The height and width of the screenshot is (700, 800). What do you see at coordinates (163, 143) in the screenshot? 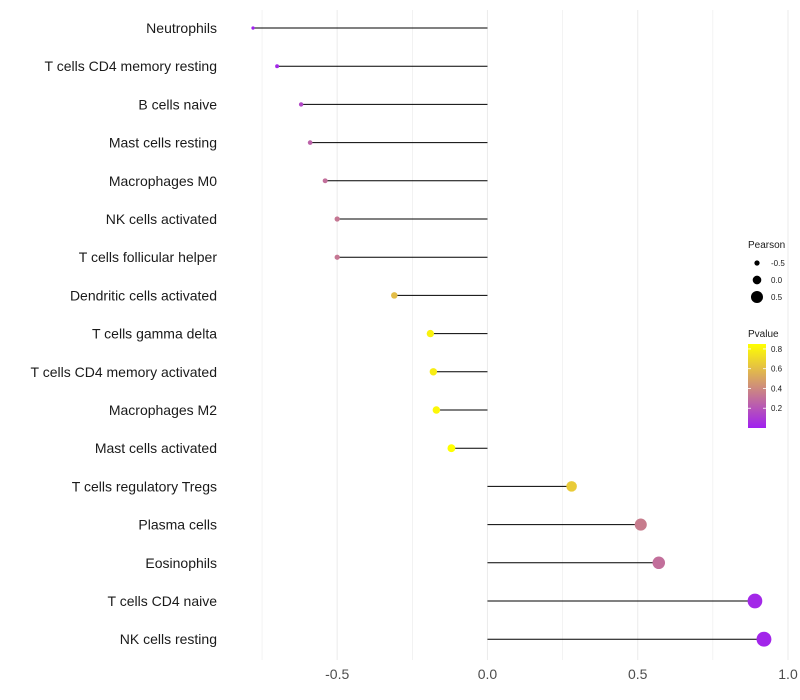
I see `y-category-label: Mast cells resting` at bounding box center [163, 143].